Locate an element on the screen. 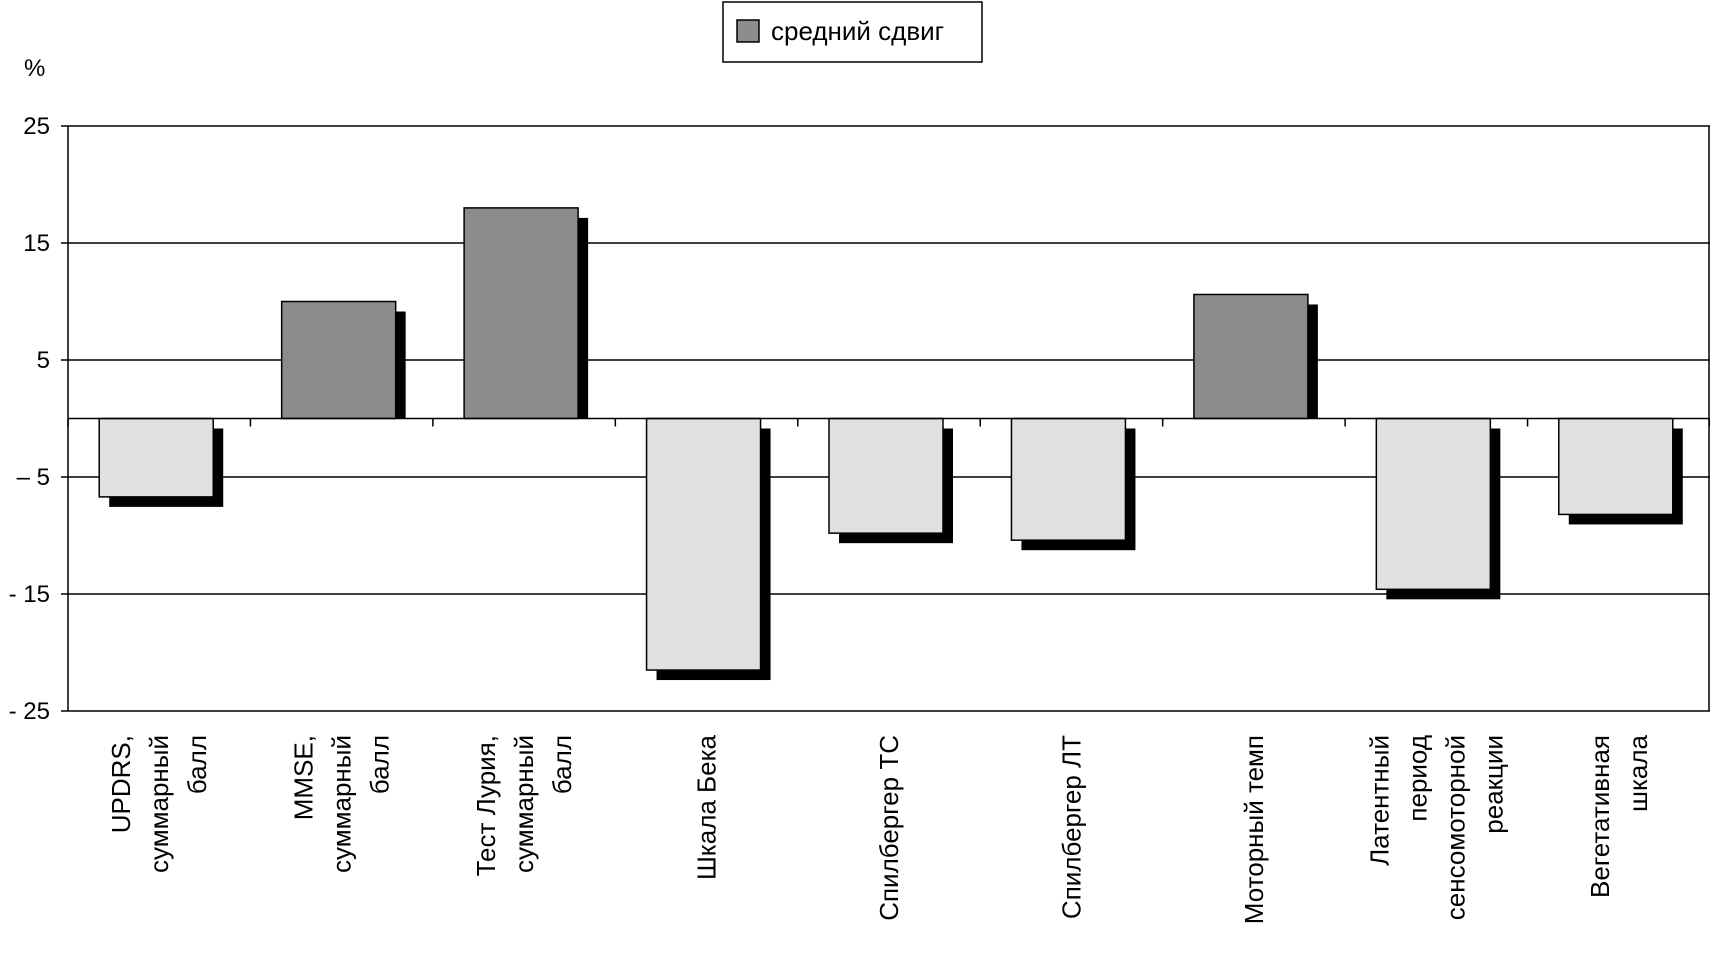 The image size is (1710, 961). category-label-line: период is located at coordinates (1417, 778).